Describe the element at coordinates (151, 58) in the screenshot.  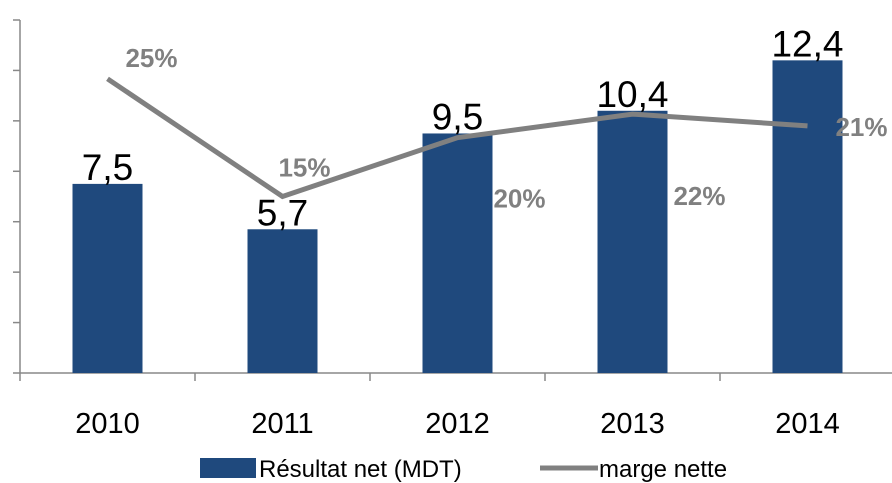
I see `line-value-label: 25%` at that location.